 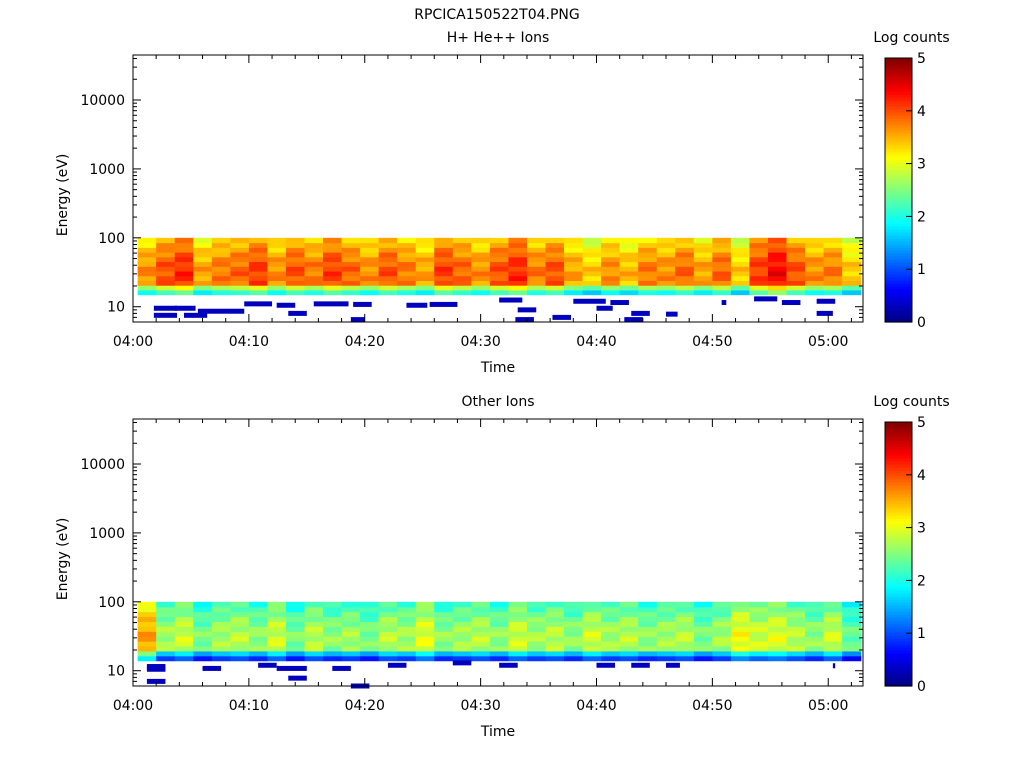 I want to click on y-axis-label: Energy (eV), so click(x=63, y=195).